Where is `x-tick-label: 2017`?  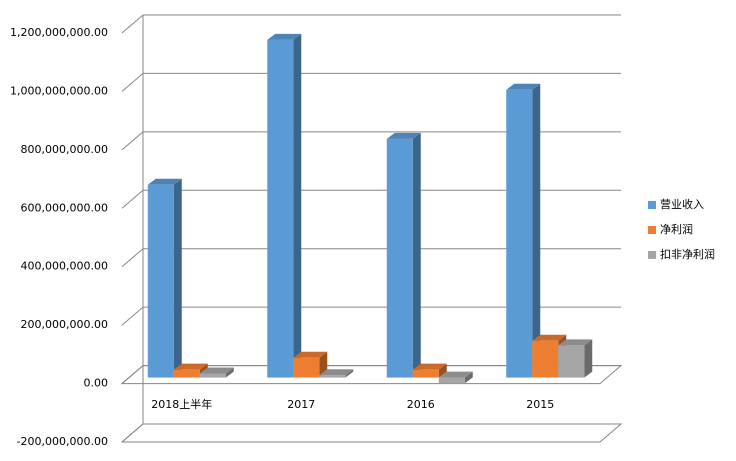
x-tick-label: 2017 is located at coordinates (301, 404).